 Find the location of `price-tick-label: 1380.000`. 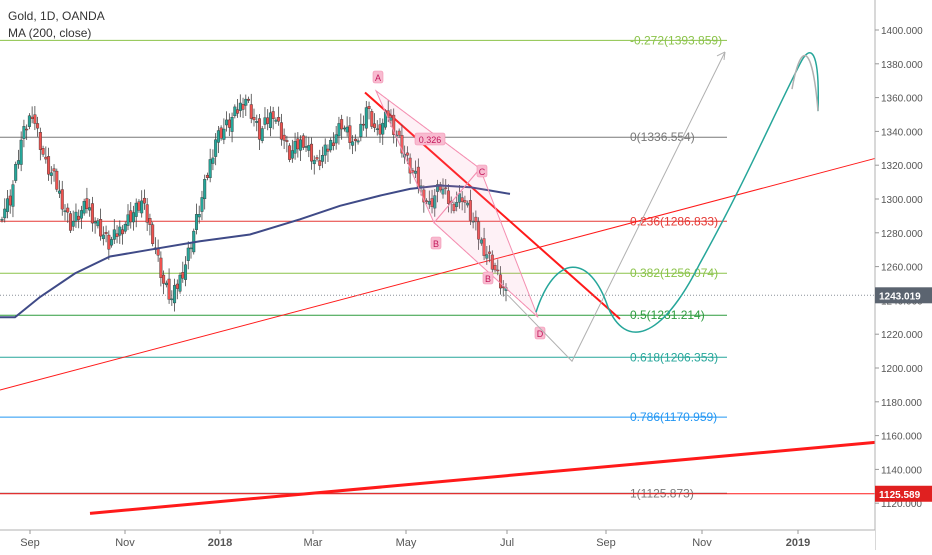

price-tick-label: 1380.000 is located at coordinates (902, 65).